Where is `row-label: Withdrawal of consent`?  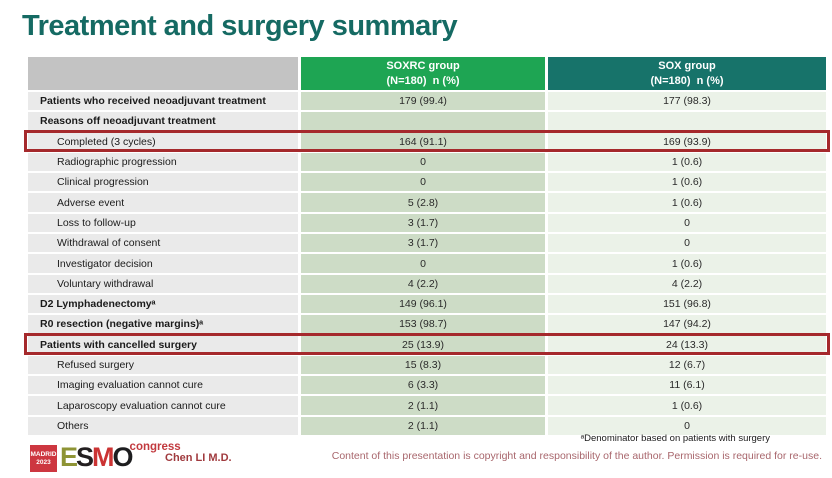 row-label: Withdrawal of consent is located at coordinates (163, 243).